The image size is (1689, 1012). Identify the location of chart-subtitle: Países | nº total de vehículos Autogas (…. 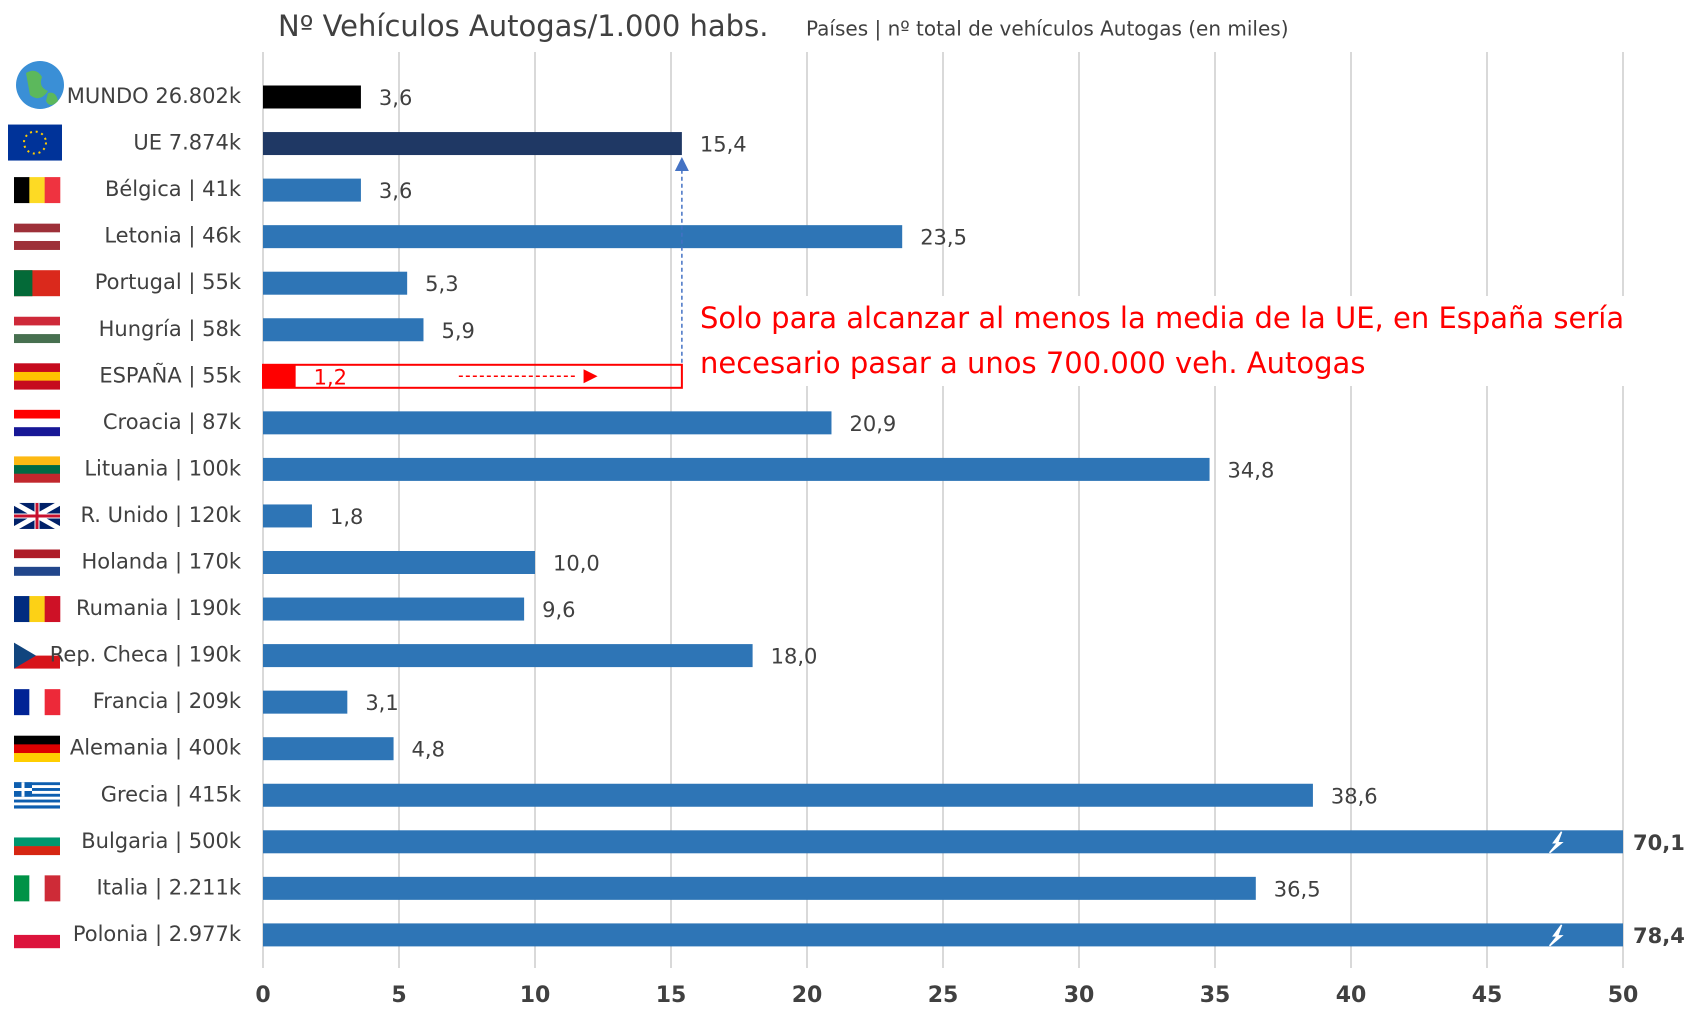
(1047, 29).